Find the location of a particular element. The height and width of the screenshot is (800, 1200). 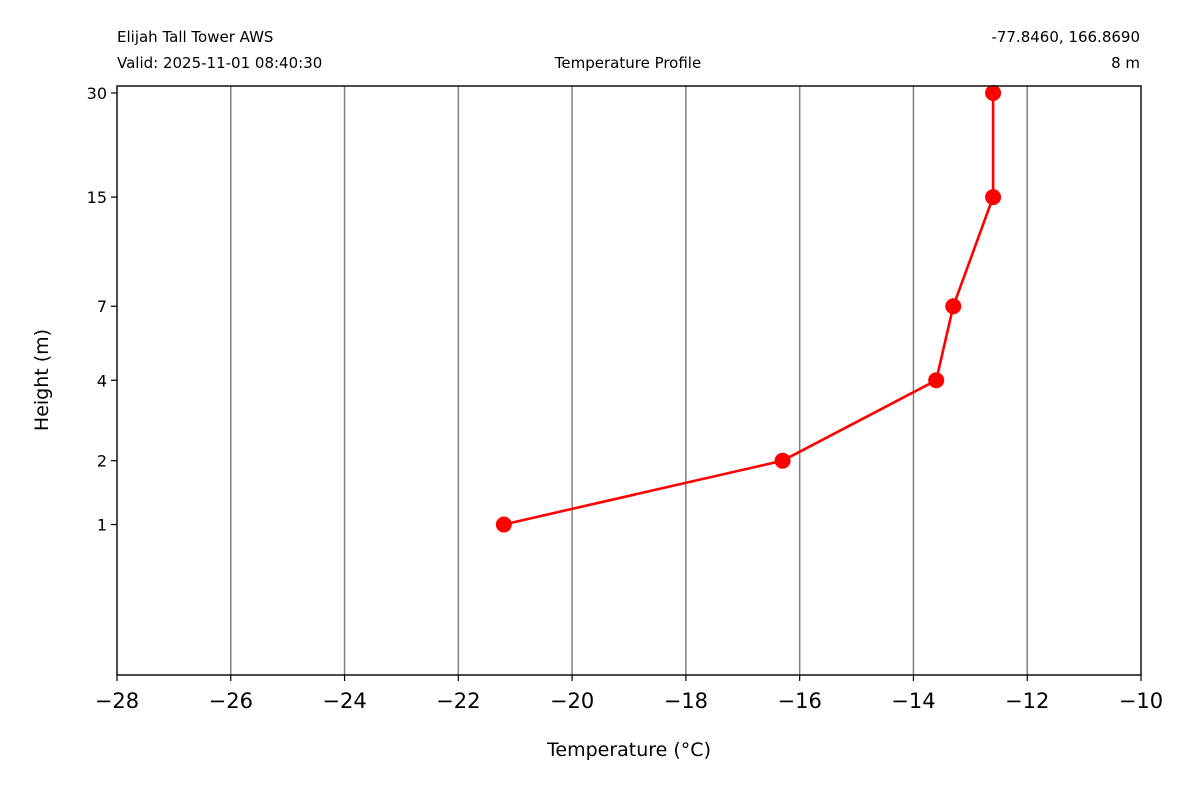

chart-title: Temperature Profile is located at coordinates (627, 63).